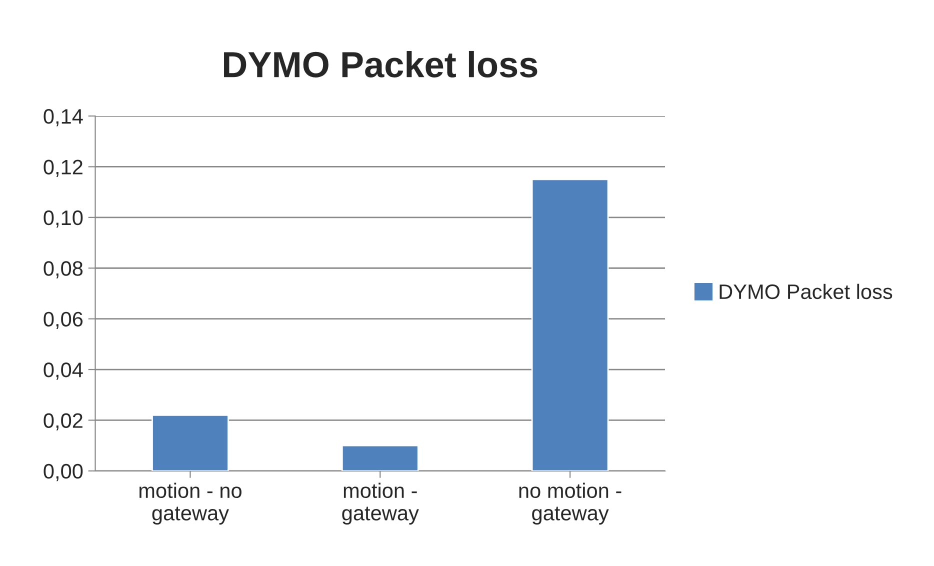 Image resolution: width=934 pixels, height=566 pixels. I want to click on legend-label: DYMO Packet loss, so click(806, 292).